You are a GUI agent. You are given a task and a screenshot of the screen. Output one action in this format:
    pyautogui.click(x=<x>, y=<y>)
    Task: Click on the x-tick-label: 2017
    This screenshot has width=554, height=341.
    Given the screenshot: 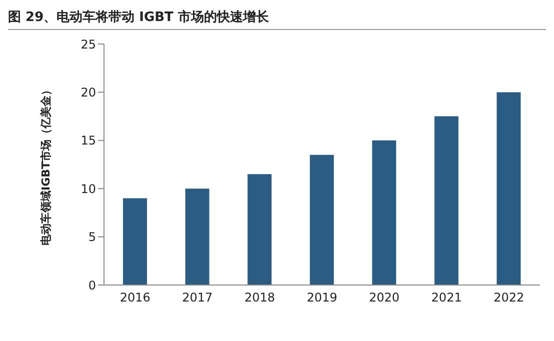 What is the action you would take?
    pyautogui.click(x=197, y=297)
    